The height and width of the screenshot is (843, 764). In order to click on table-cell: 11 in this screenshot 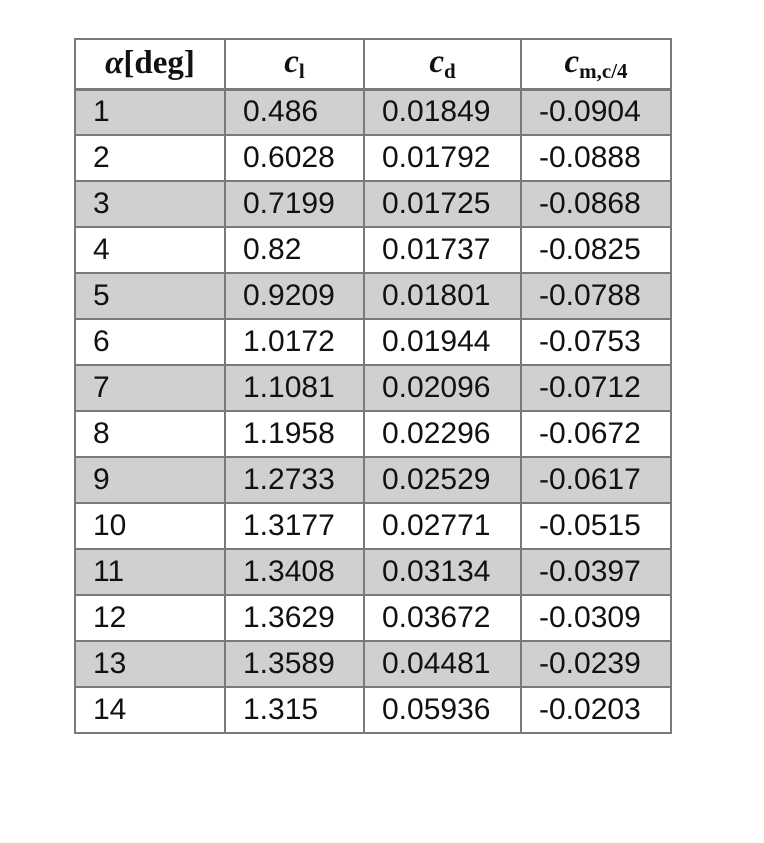, I will do `click(150, 572)`.